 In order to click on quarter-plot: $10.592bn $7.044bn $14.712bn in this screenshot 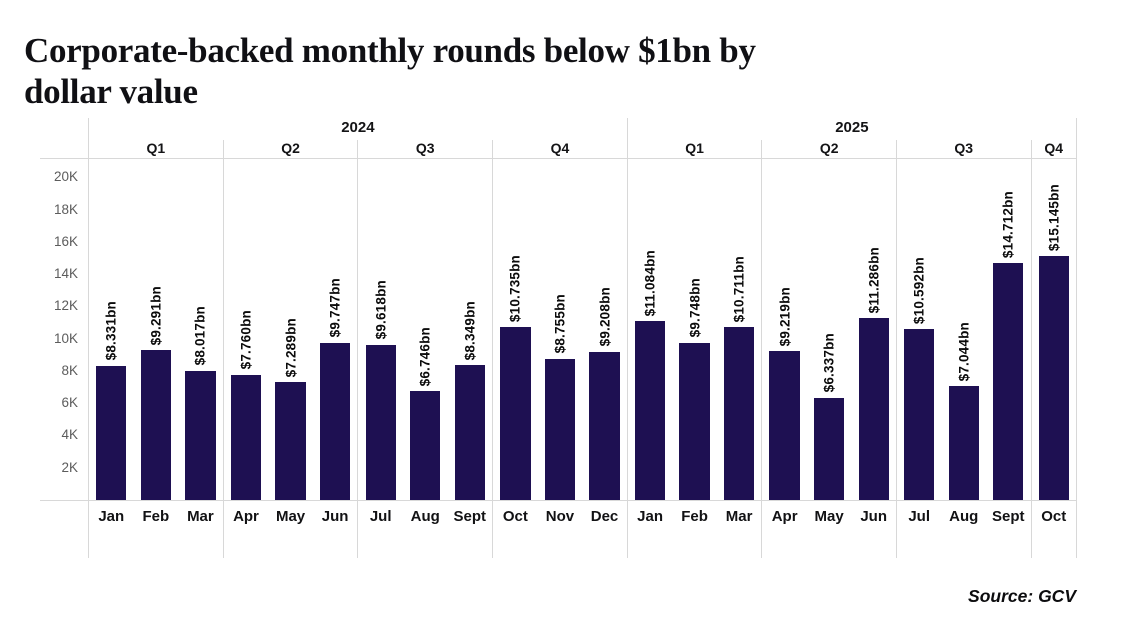, I will do `click(964, 329)`.